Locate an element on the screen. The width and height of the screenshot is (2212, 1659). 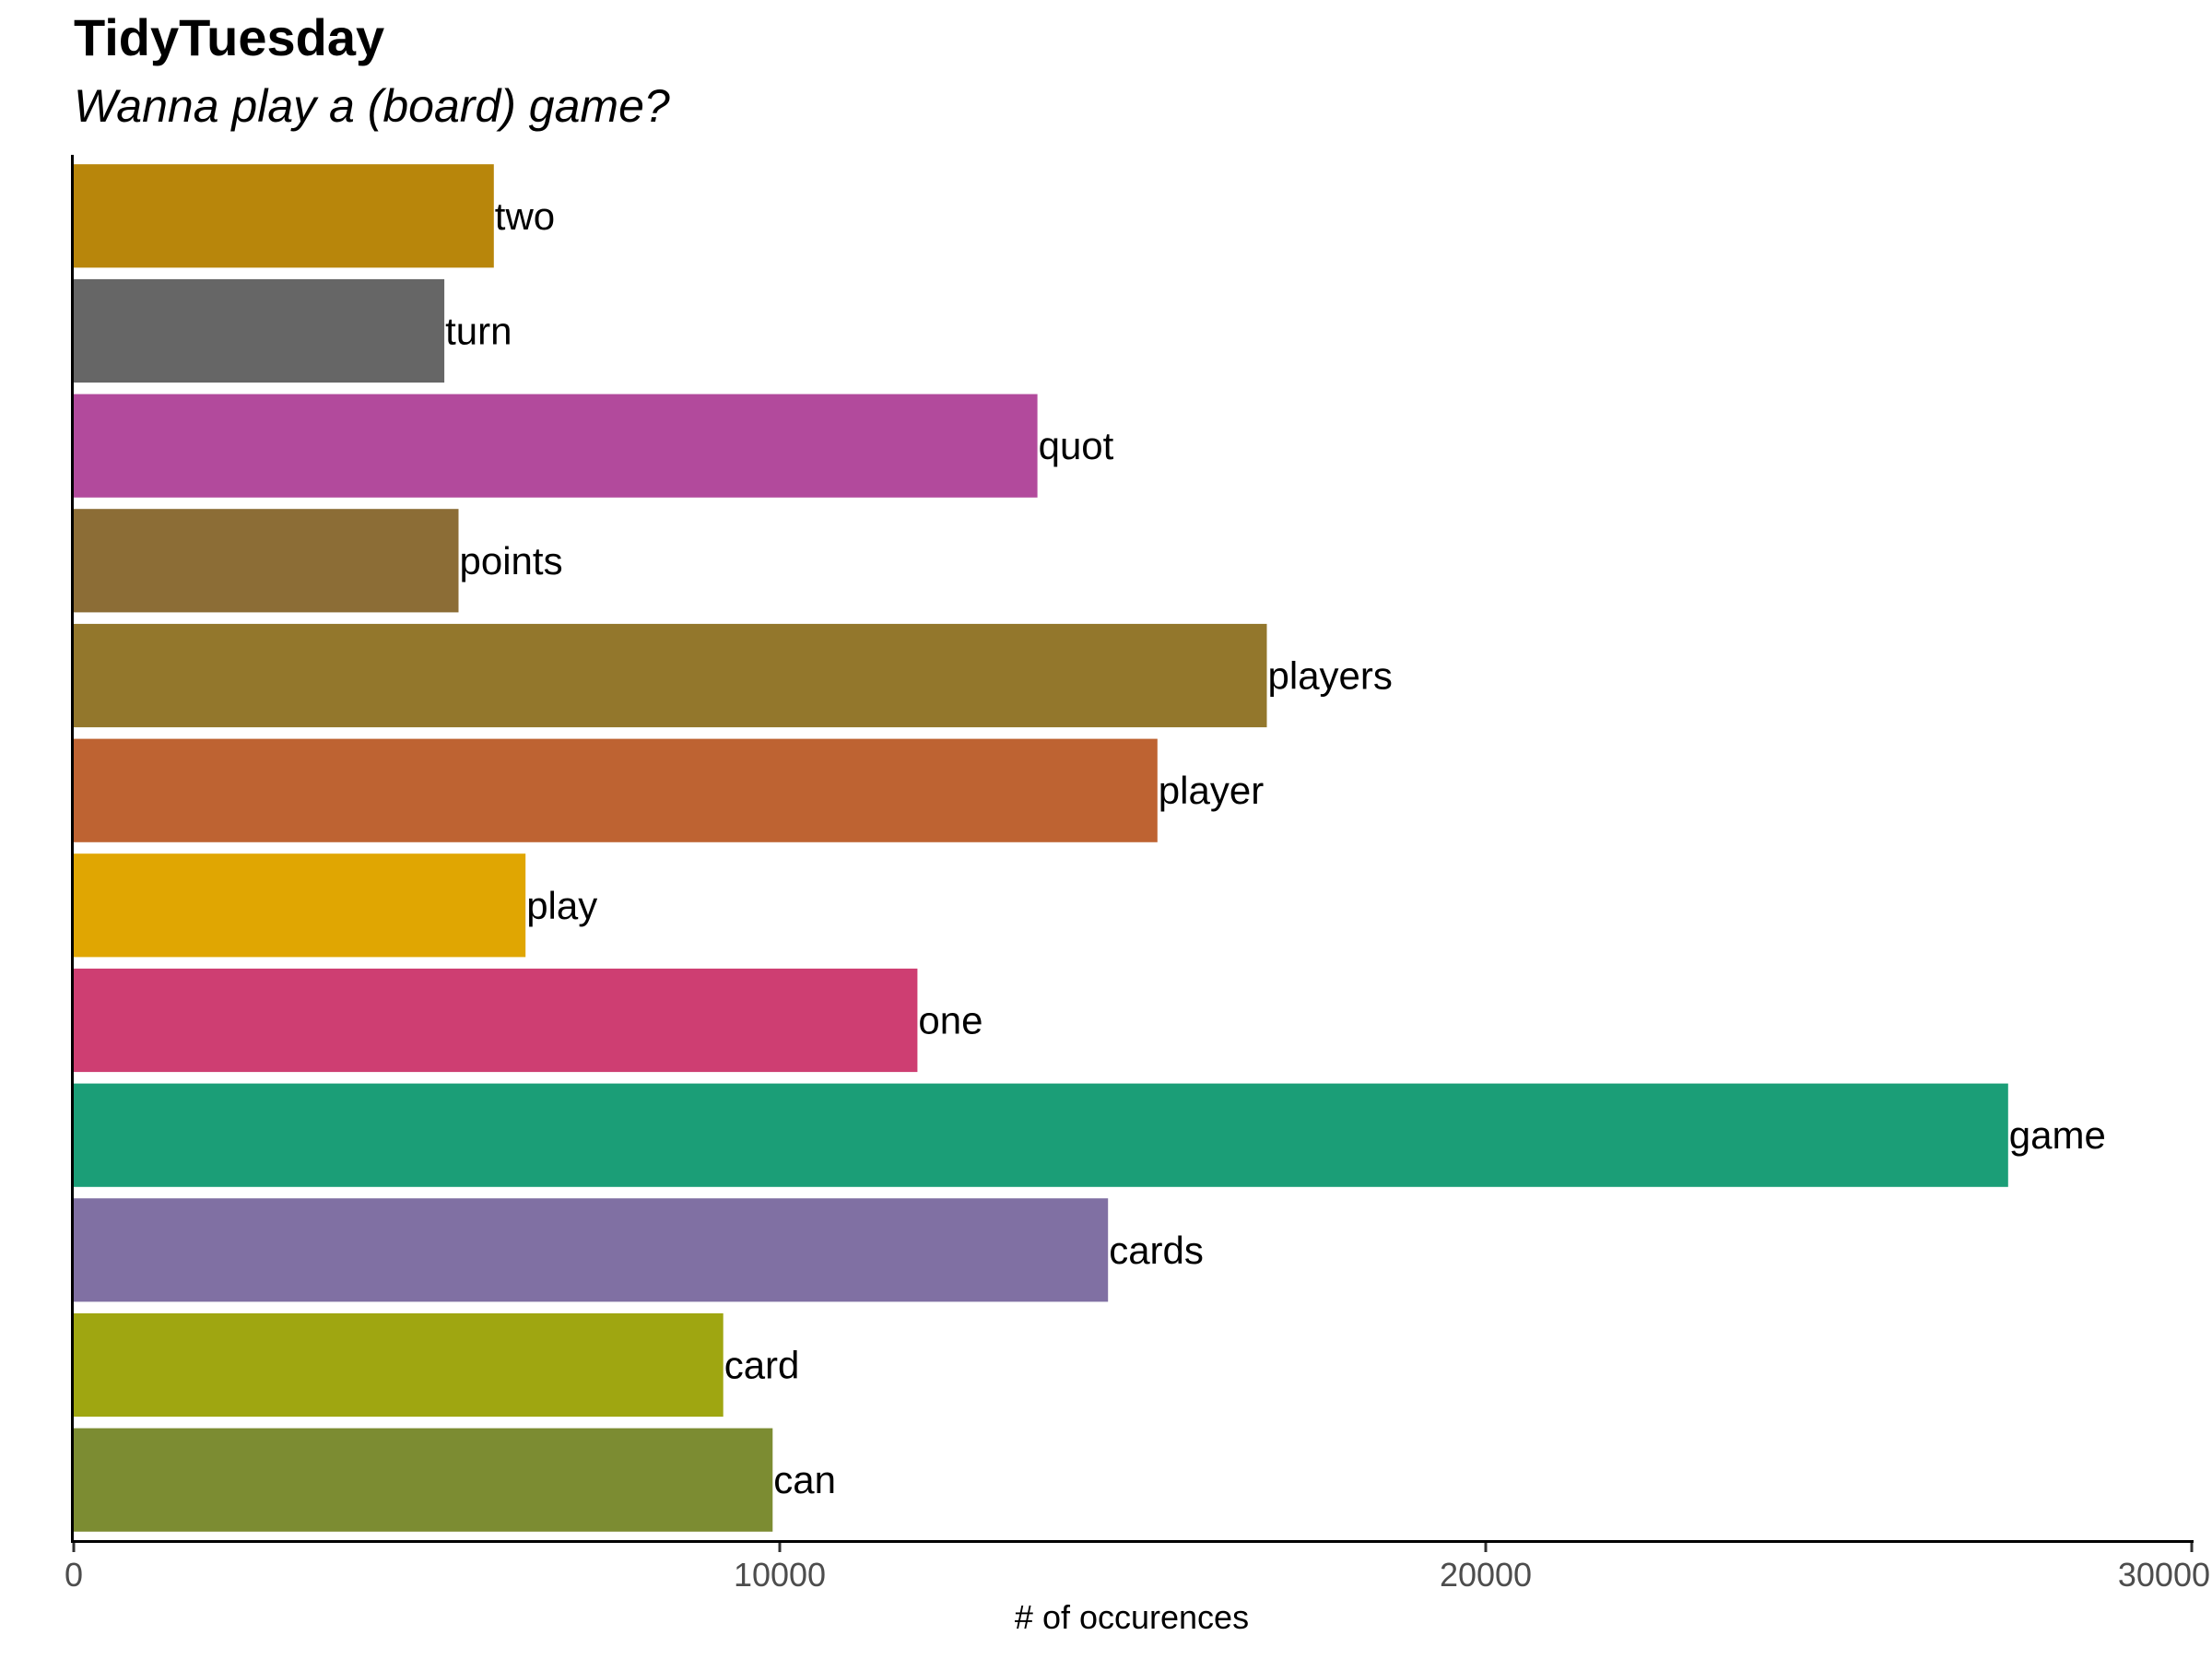
x-tick-label: 0 is located at coordinates (74, 1575).